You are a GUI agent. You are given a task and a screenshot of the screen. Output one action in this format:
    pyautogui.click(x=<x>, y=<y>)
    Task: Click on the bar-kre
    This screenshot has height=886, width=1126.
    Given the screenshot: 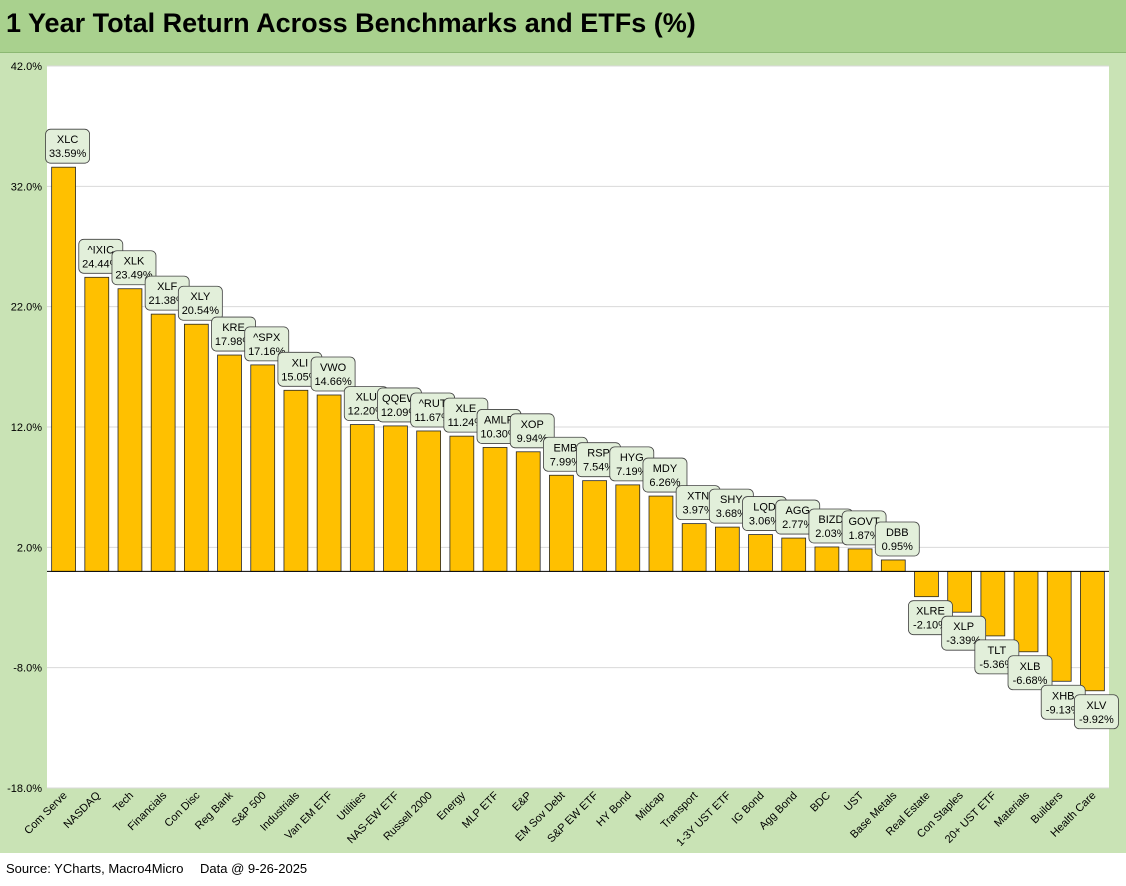 What is the action you would take?
    pyautogui.click(x=229, y=463)
    